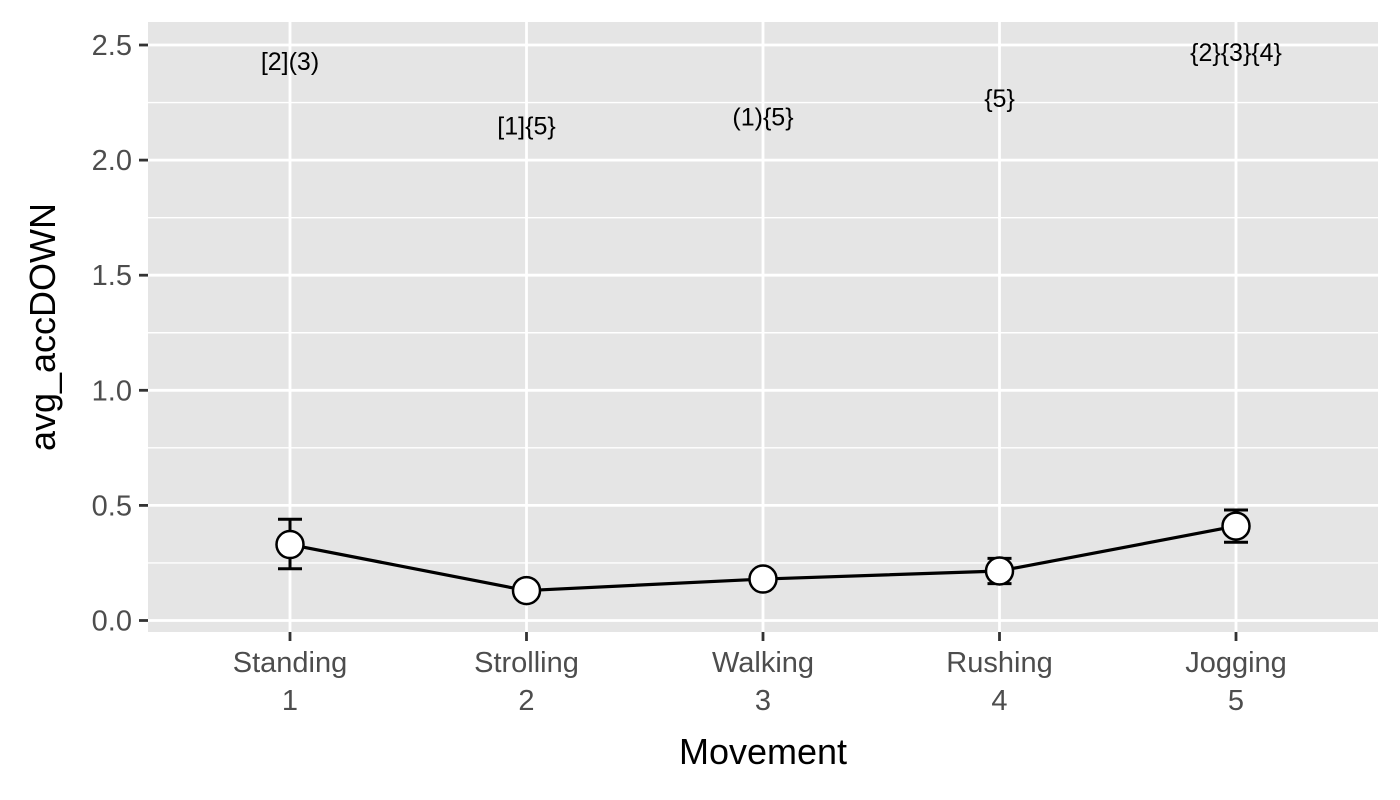 The width and height of the screenshot is (1400, 800). What do you see at coordinates (763, 751) in the screenshot?
I see `x-axis-title: Movement` at bounding box center [763, 751].